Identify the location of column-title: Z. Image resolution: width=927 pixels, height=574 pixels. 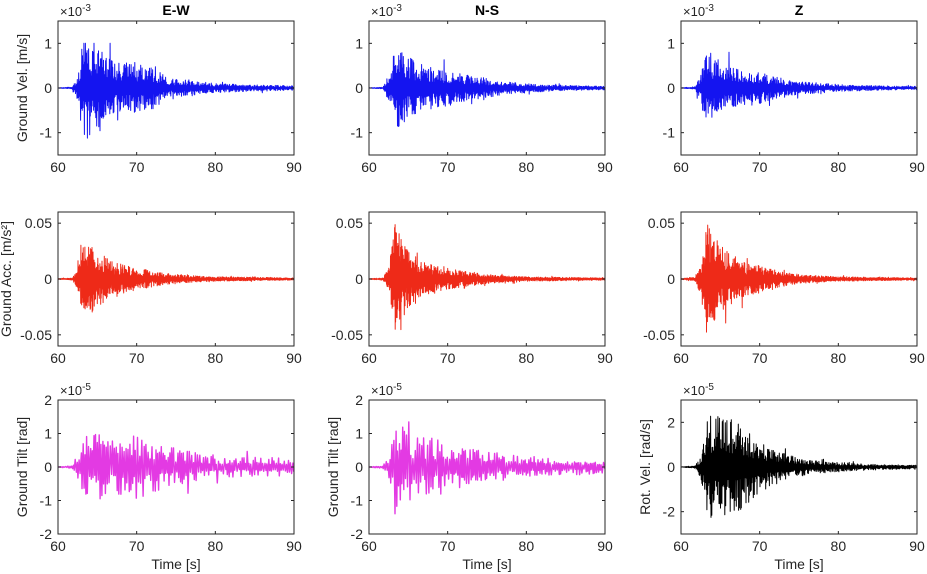
(799, 10).